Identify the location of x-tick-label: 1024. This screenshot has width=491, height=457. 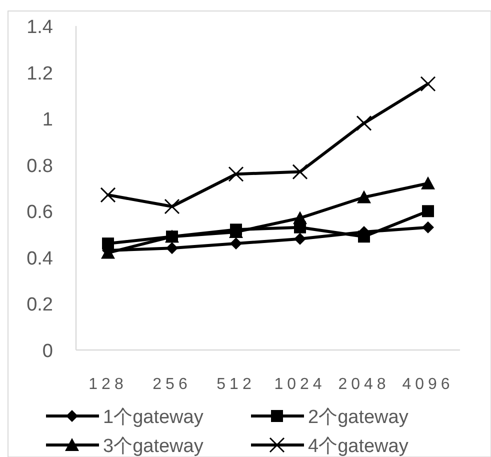
(300, 384).